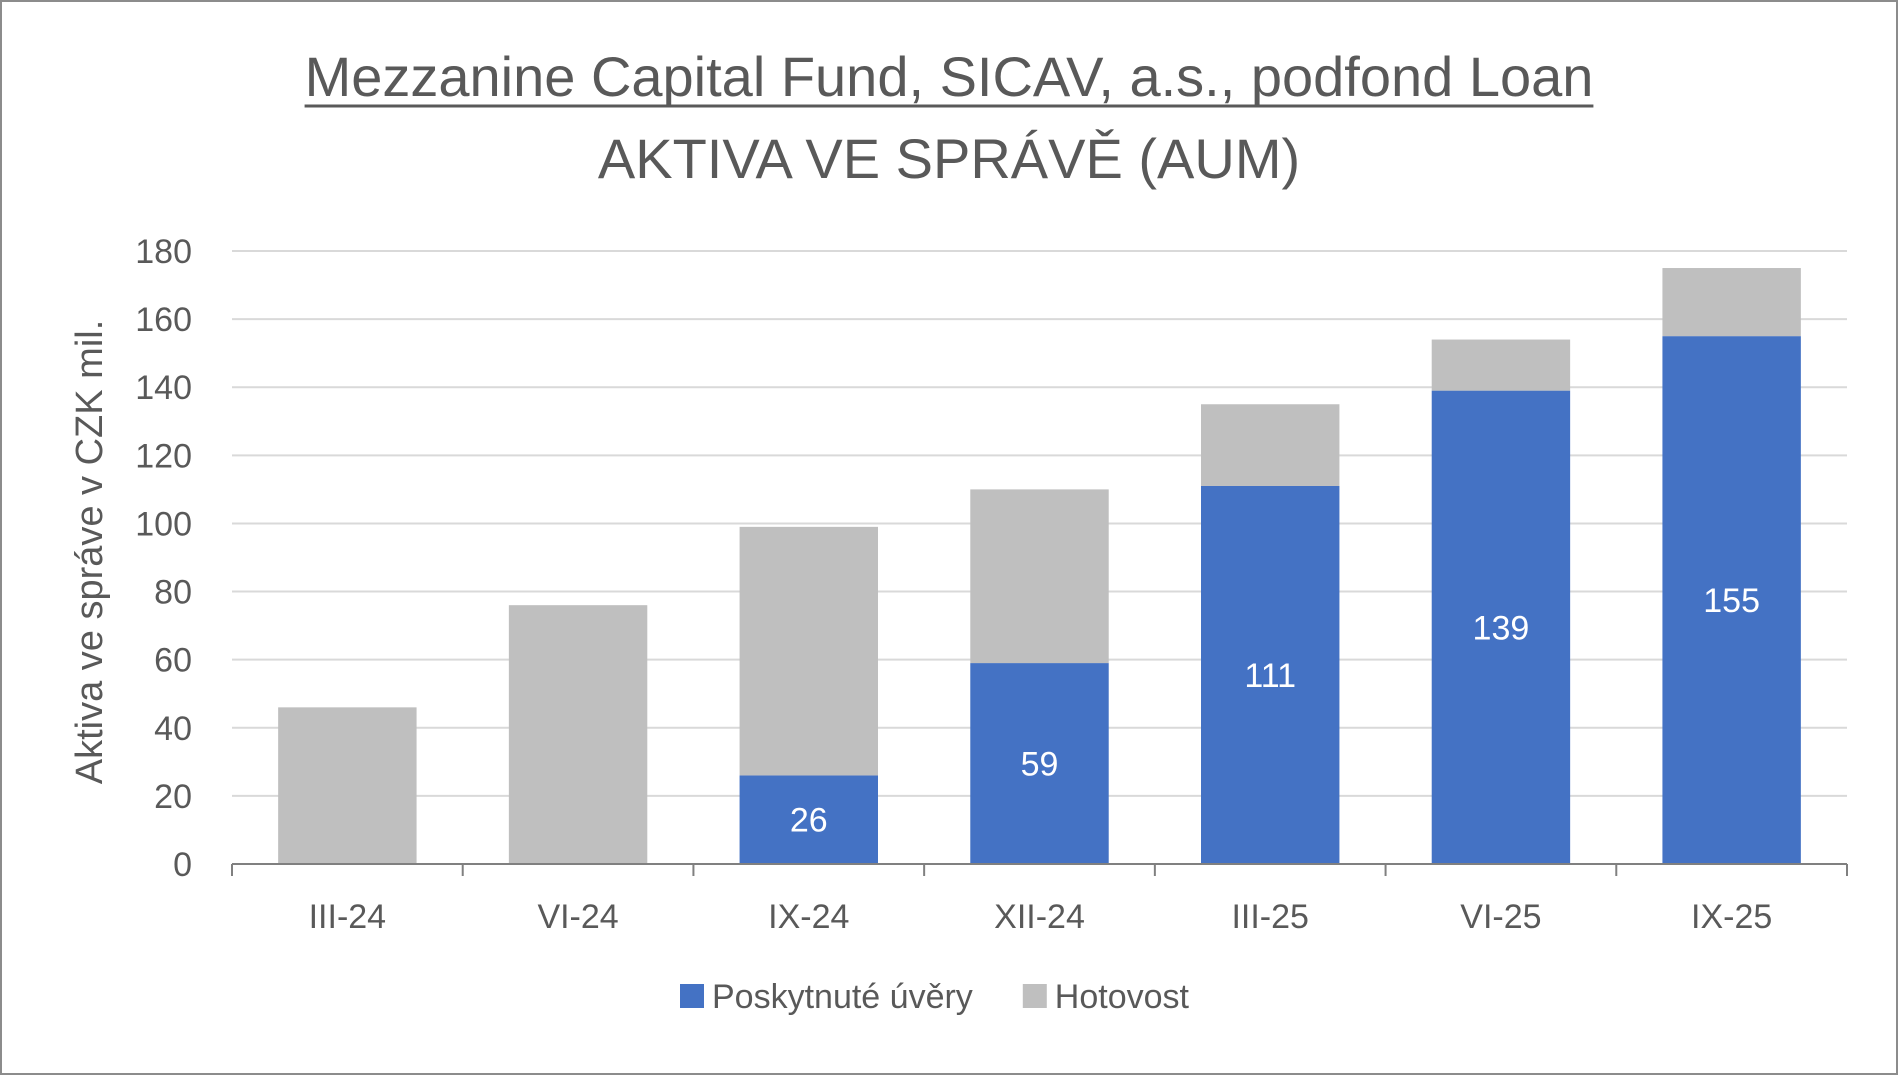  What do you see at coordinates (842, 997) in the screenshot?
I see `legend-label-loans: Poskytnuté úvěry` at bounding box center [842, 997].